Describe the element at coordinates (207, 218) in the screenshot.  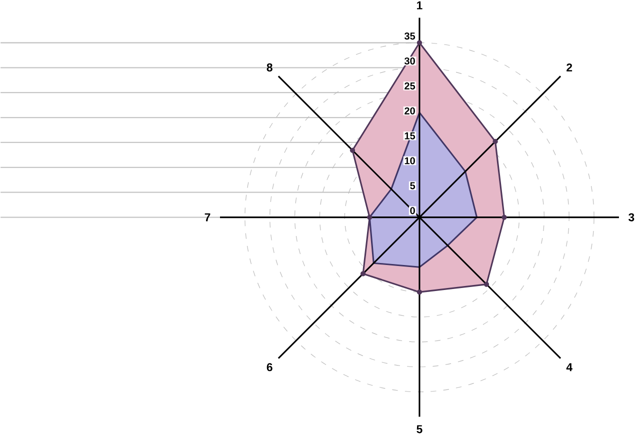
I see `spoke-label: 7` at that location.